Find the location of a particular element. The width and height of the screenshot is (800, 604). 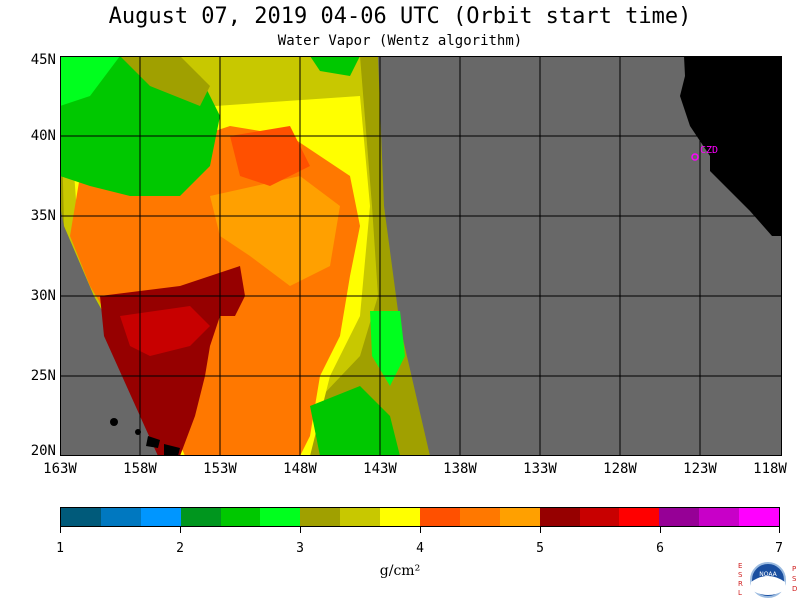

dark-red-region is located at coordinates (172, 361).